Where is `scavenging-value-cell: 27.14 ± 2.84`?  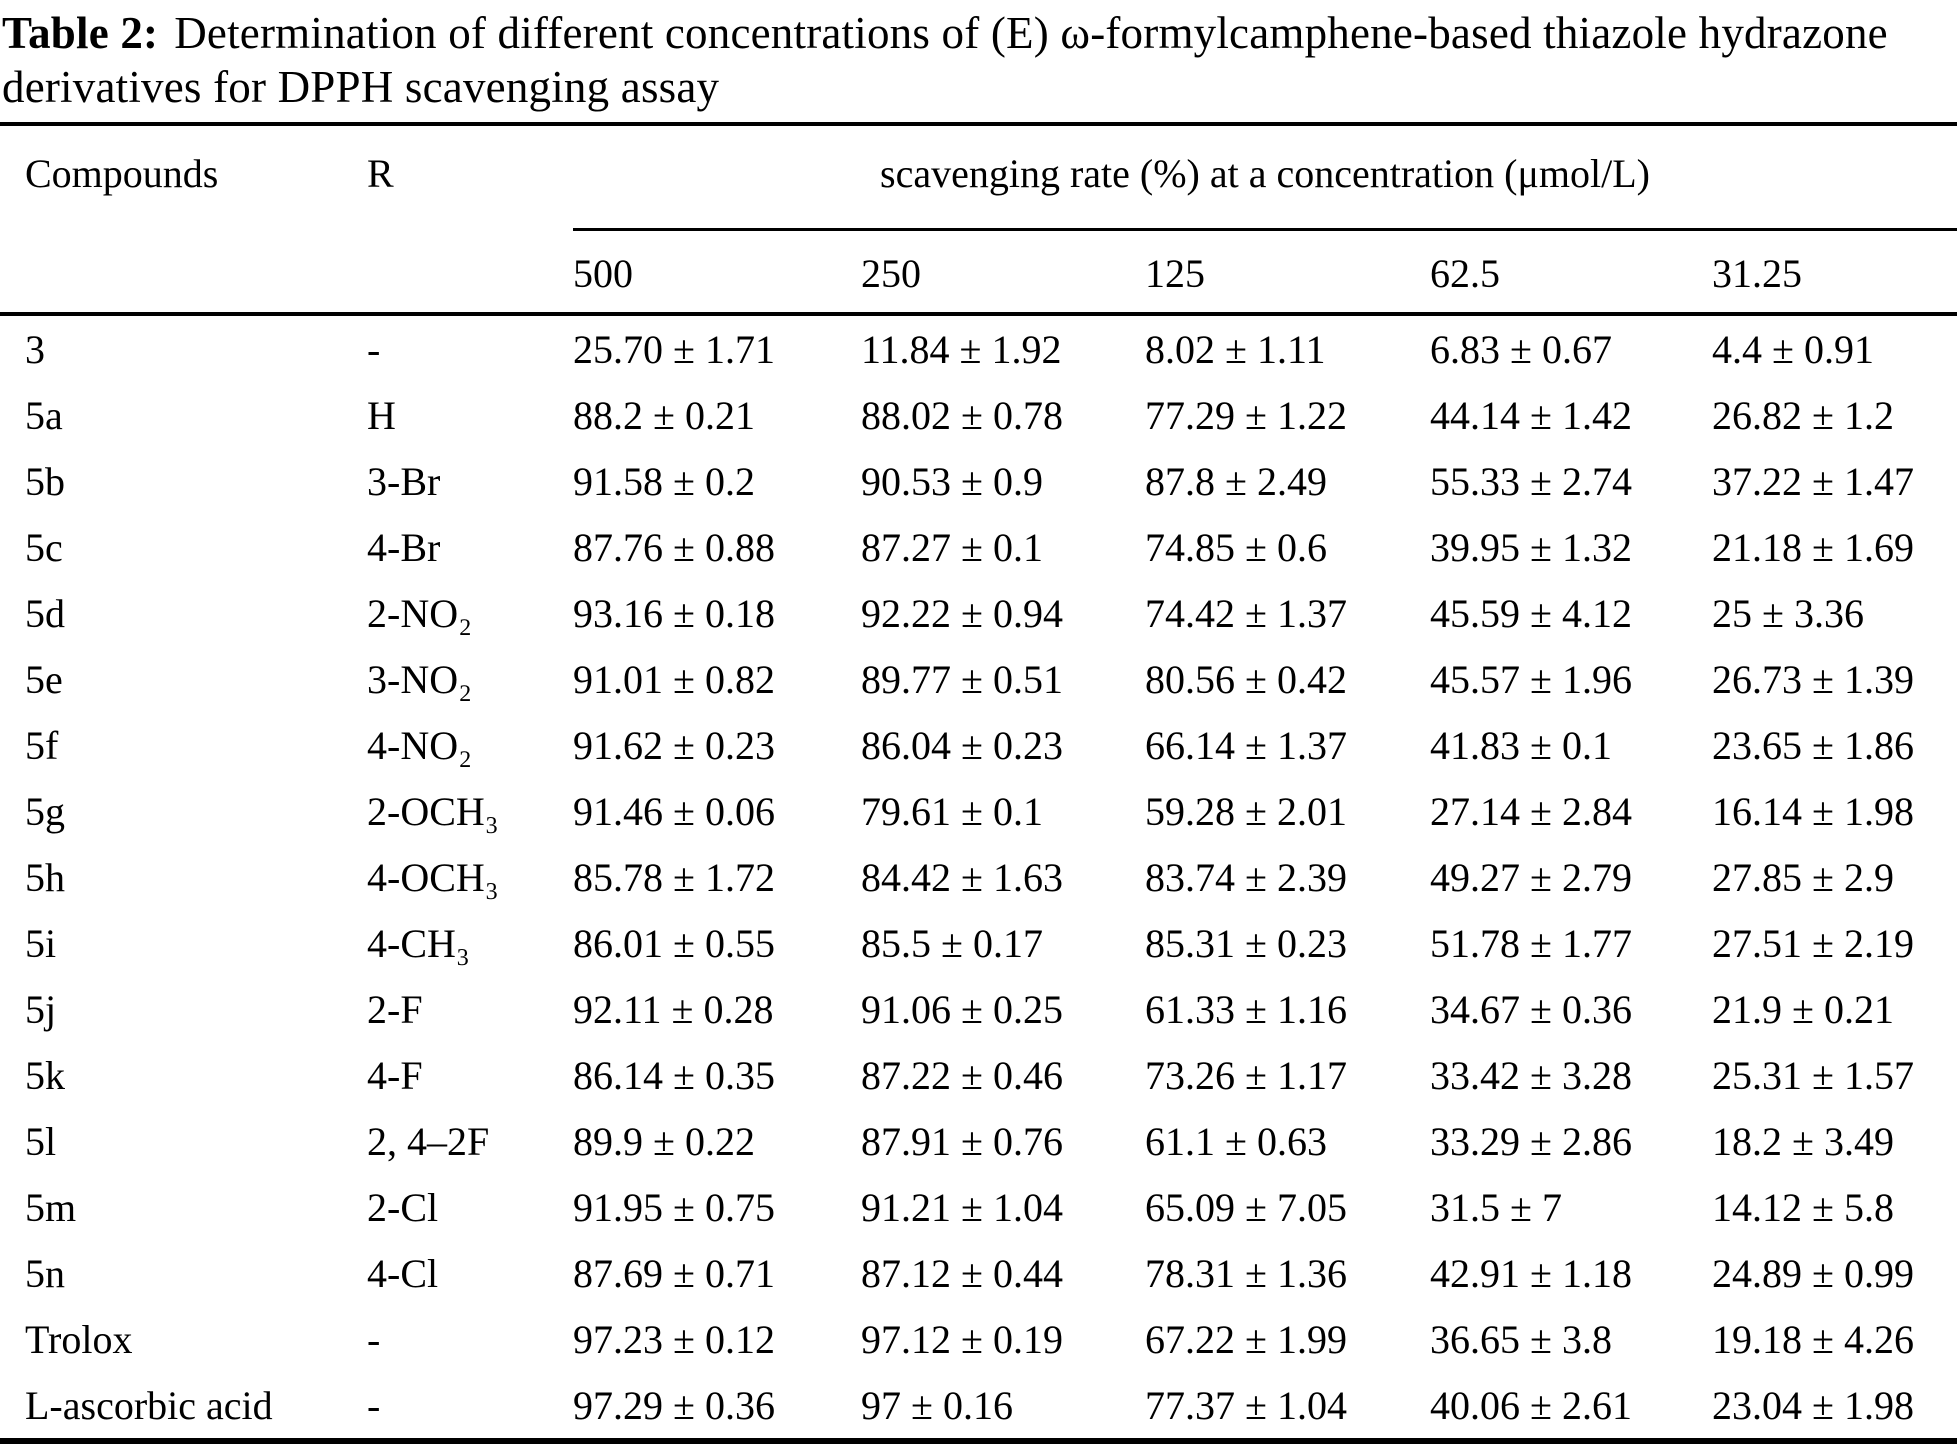
scavenging-value-cell: 27.14 ± 2.84 is located at coordinates (1531, 811).